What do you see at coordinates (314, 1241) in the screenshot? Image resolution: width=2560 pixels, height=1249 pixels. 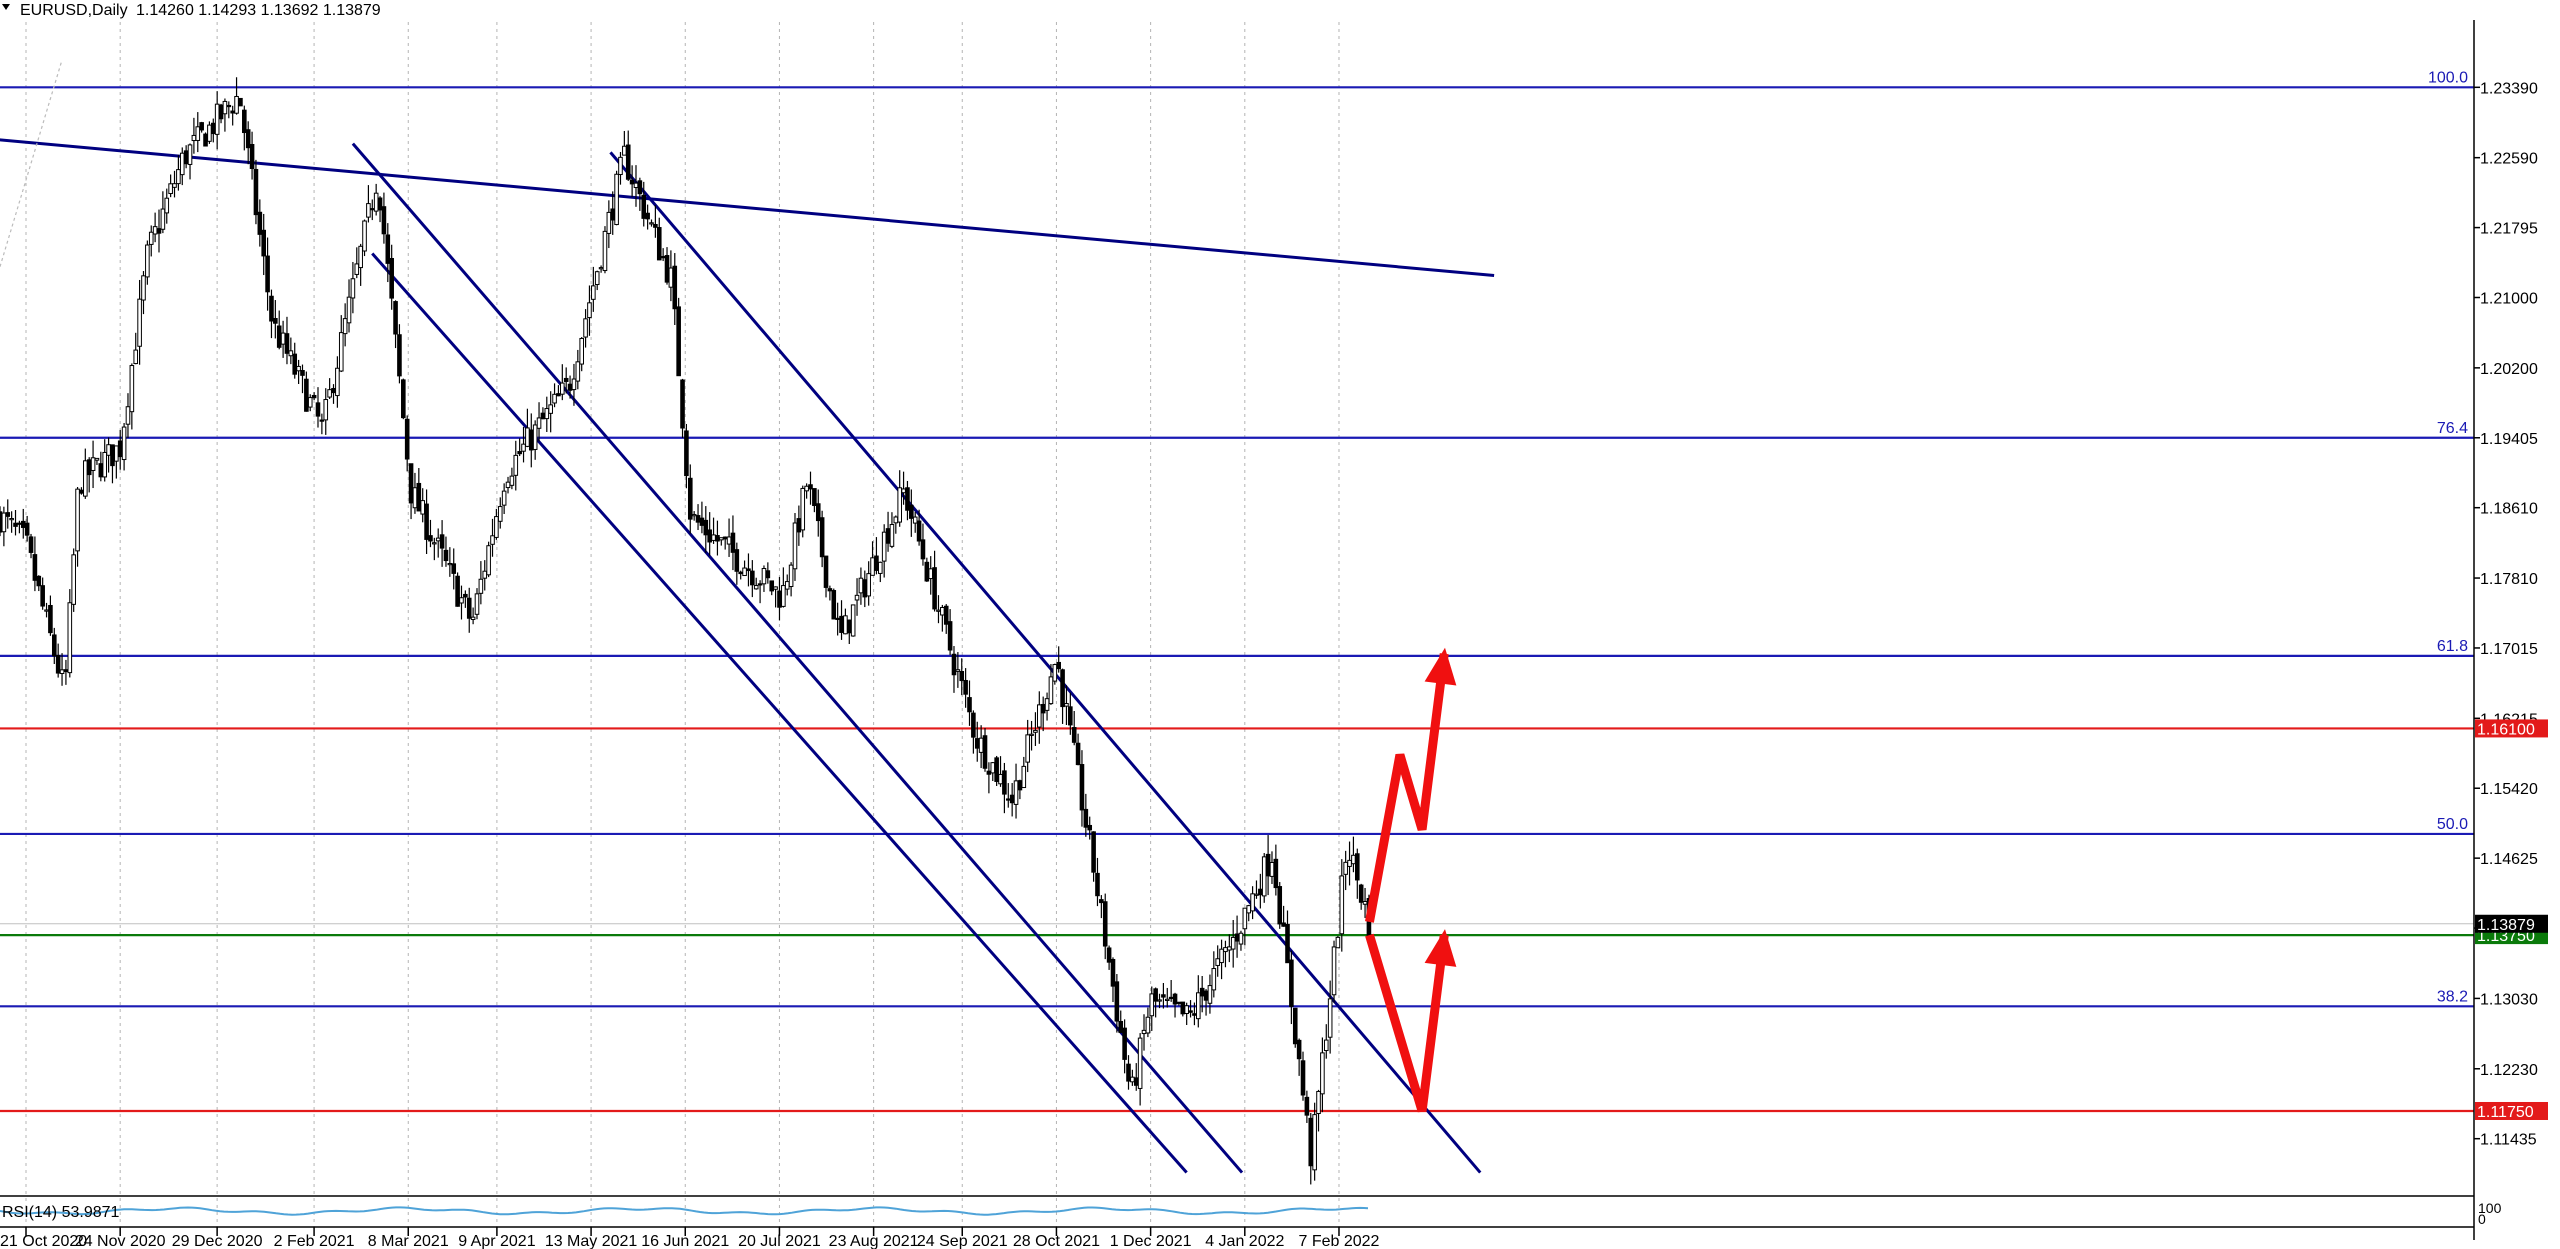 I see `x-tick-label: 2 Feb 2021` at bounding box center [314, 1241].